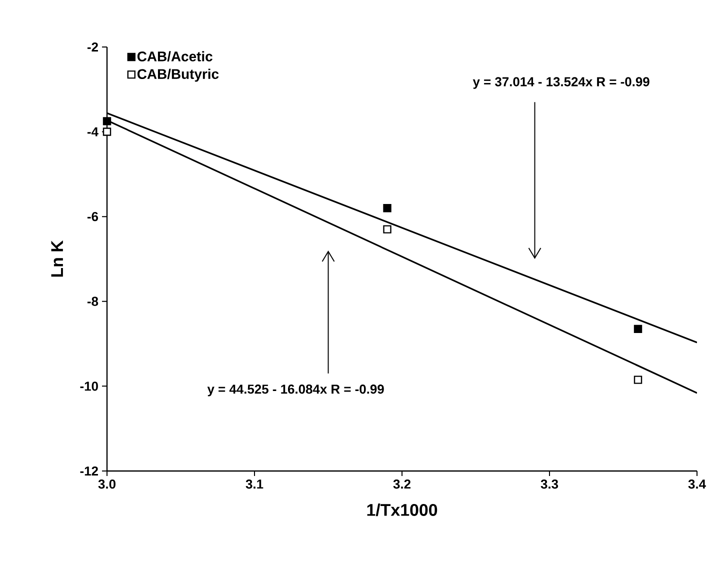 This screenshot has width=713, height=562. What do you see at coordinates (178, 75) in the screenshot?
I see `legend-label: CAB/Butyric` at bounding box center [178, 75].